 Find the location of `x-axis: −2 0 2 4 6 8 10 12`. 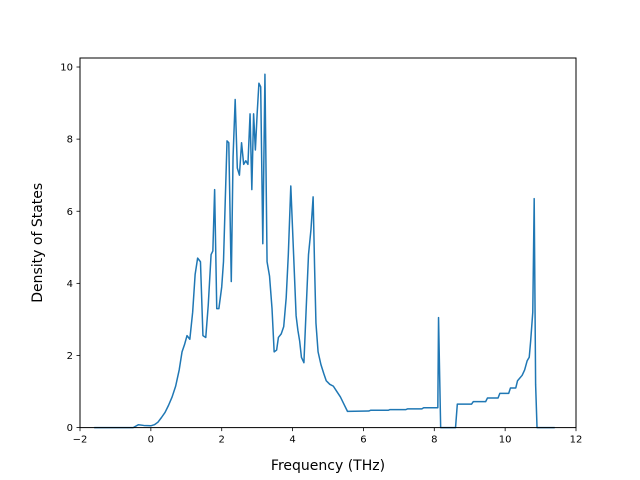

x-axis: −2 0 2 4 6 8 10 12 is located at coordinates (328, 436).